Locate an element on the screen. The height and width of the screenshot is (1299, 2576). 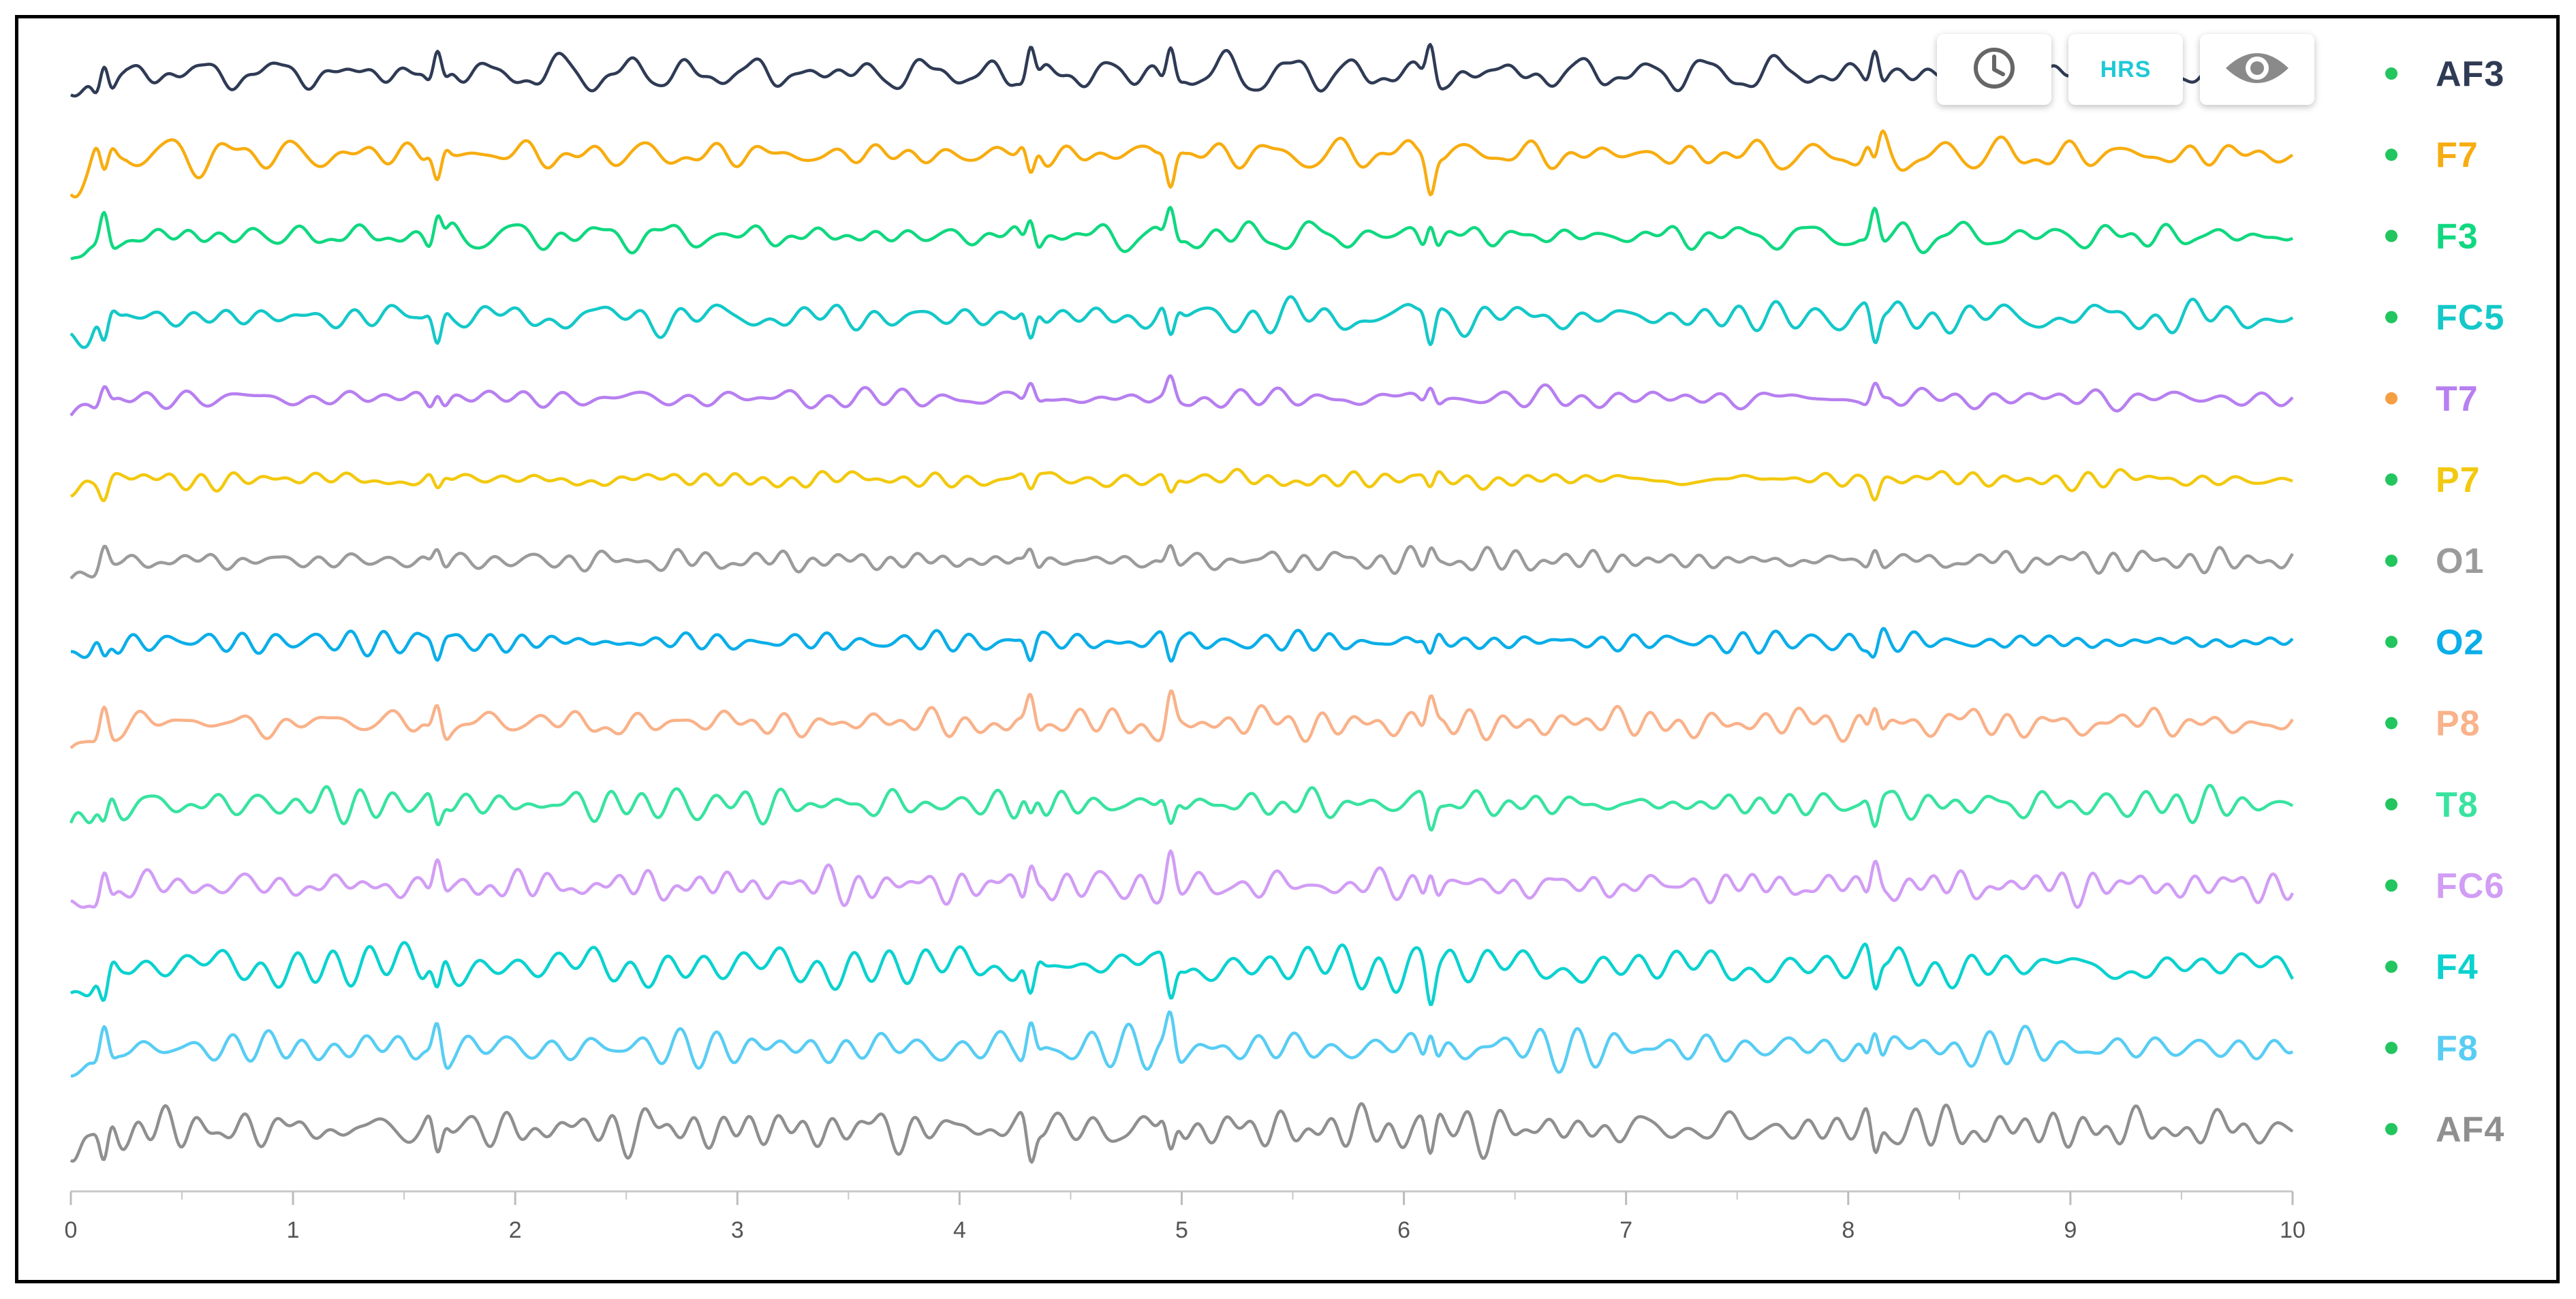
eye-icon is located at coordinates (2257, 70).